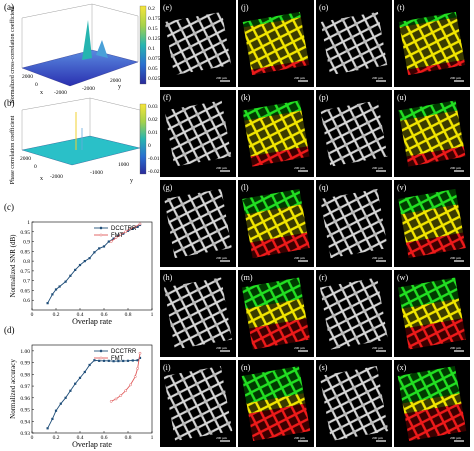 The width and height of the screenshot is (474, 451). What do you see at coordinates (26, 301) in the screenshot?
I see `y-tick-label: 0.6` at bounding box center [26, 301].